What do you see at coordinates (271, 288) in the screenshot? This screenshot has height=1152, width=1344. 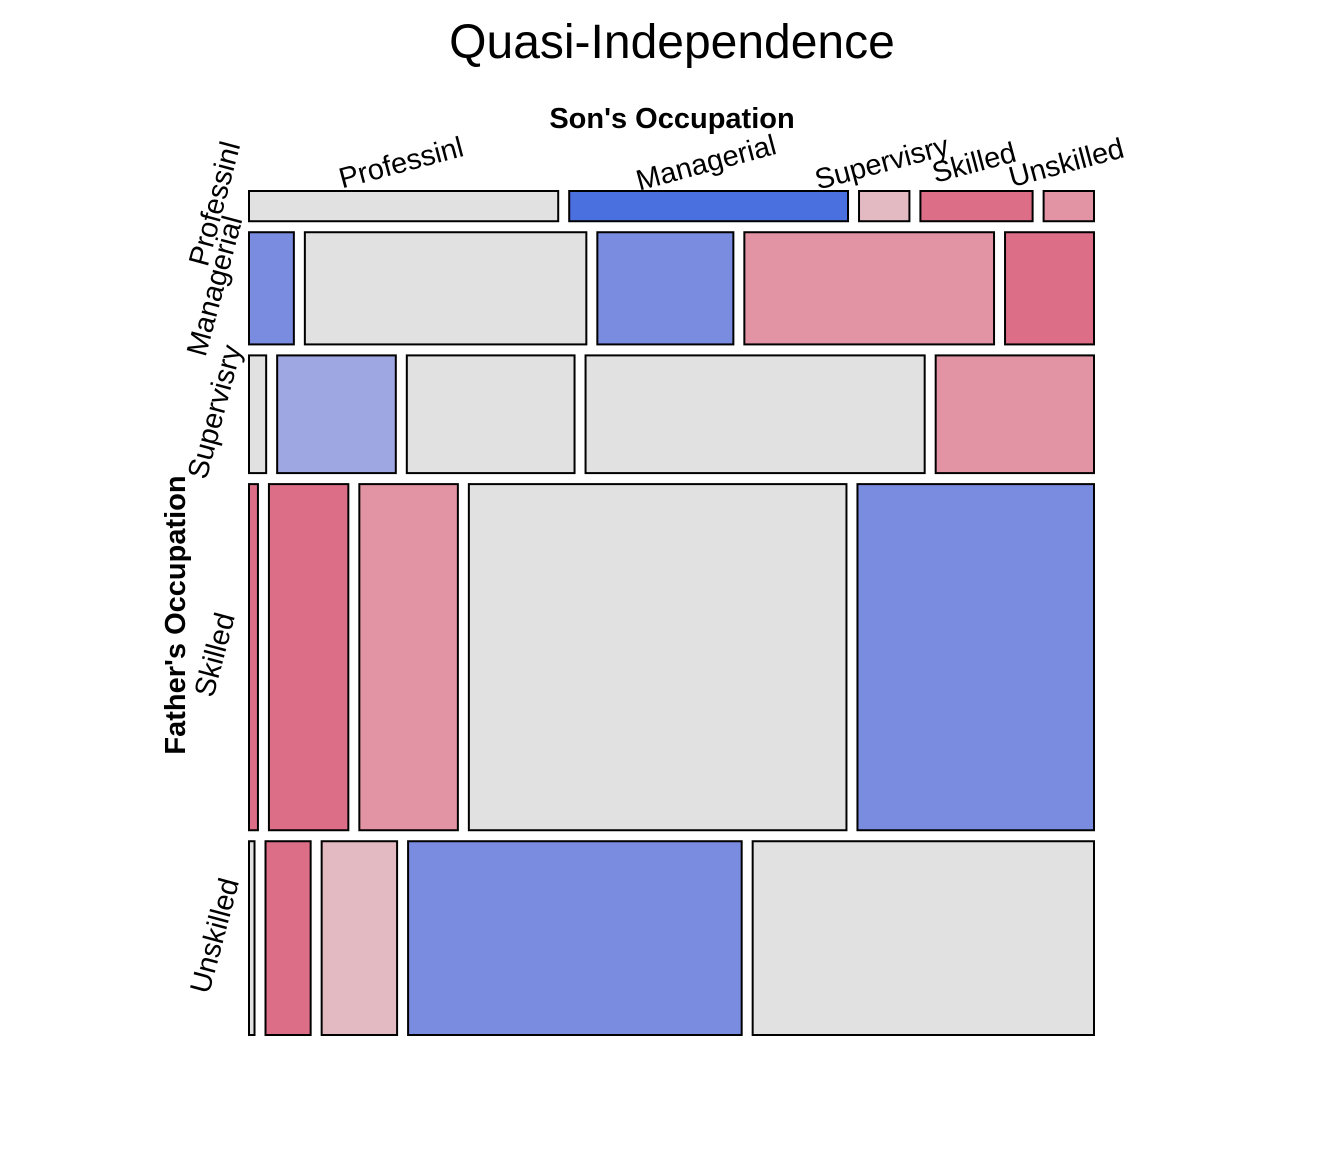 I see `tile-managerial-professinl` at bounding box center [271, 288].